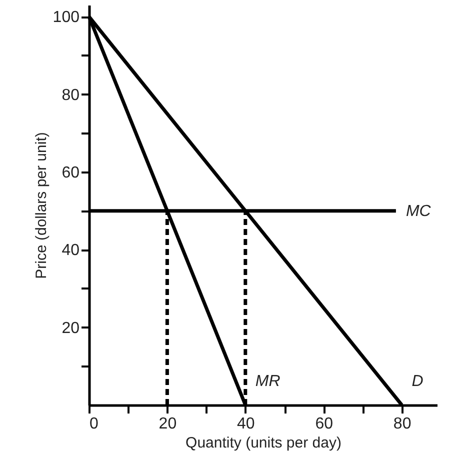 The height and width of the screenshot is (462, 450). Describe the element at coordinates (419, 211) in the screenshot. I see `series-label: MC` at that location.